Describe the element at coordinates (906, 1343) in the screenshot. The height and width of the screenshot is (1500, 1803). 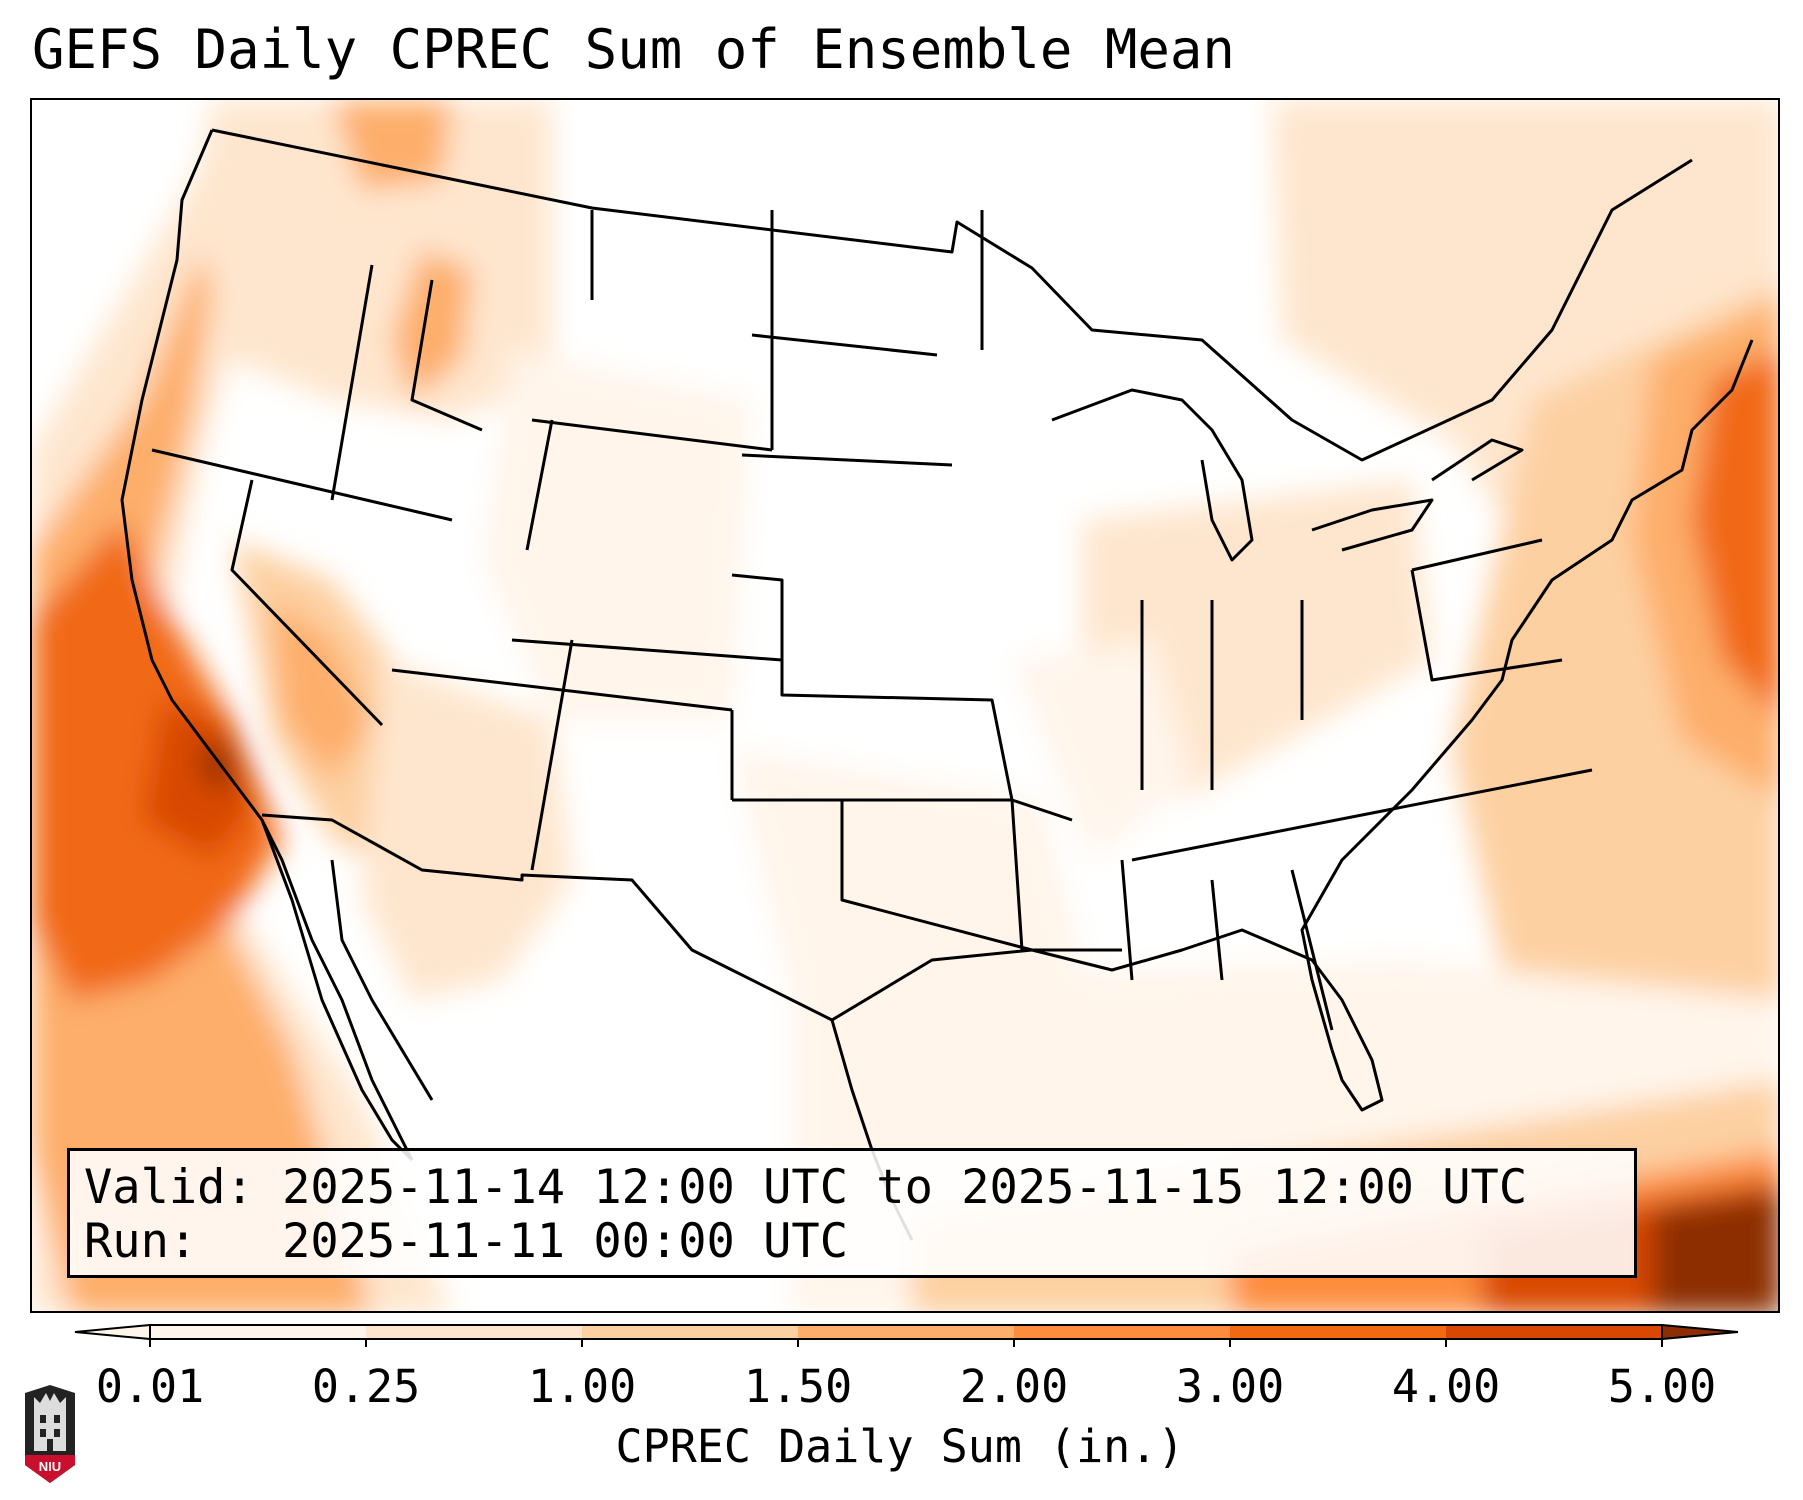
I see `colorbar-ticks` at that location.